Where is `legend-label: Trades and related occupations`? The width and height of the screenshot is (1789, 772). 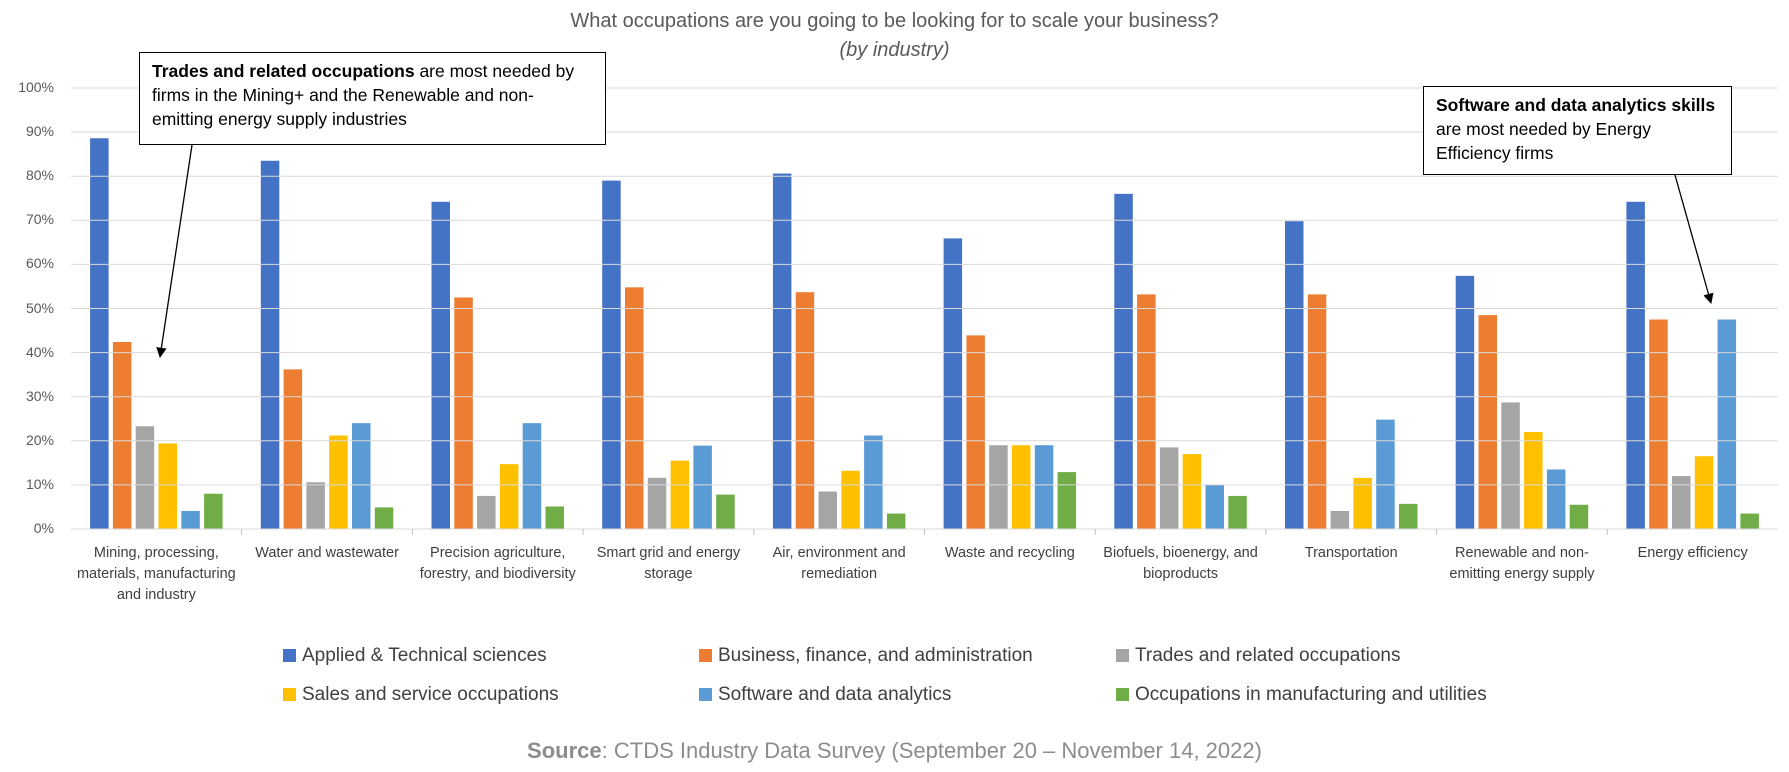
legend-label: Trades and related occupations is located at coordinates (1268, 655).